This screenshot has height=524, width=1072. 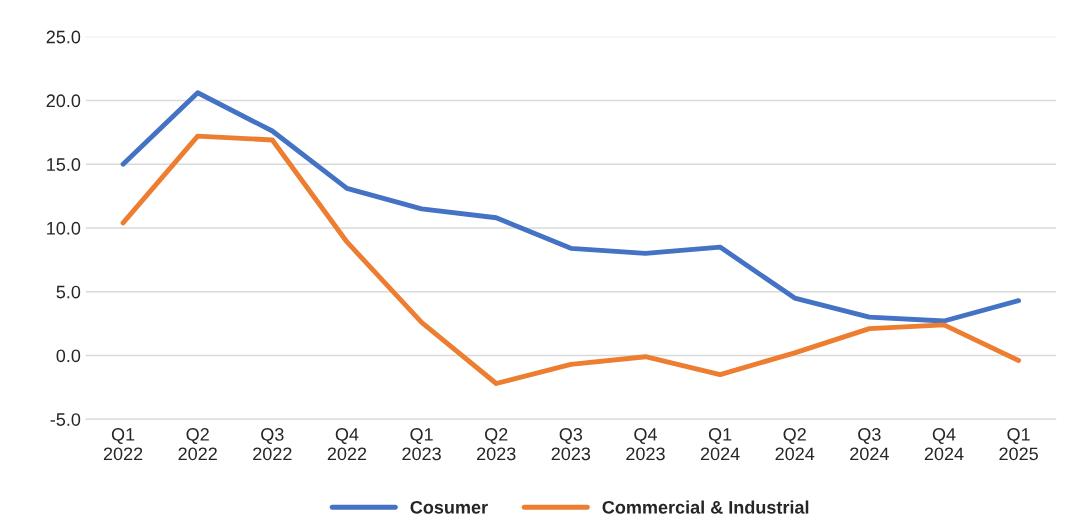 I want to click on legend-label: Commercial & Industrial, so click(x=705, y=507).